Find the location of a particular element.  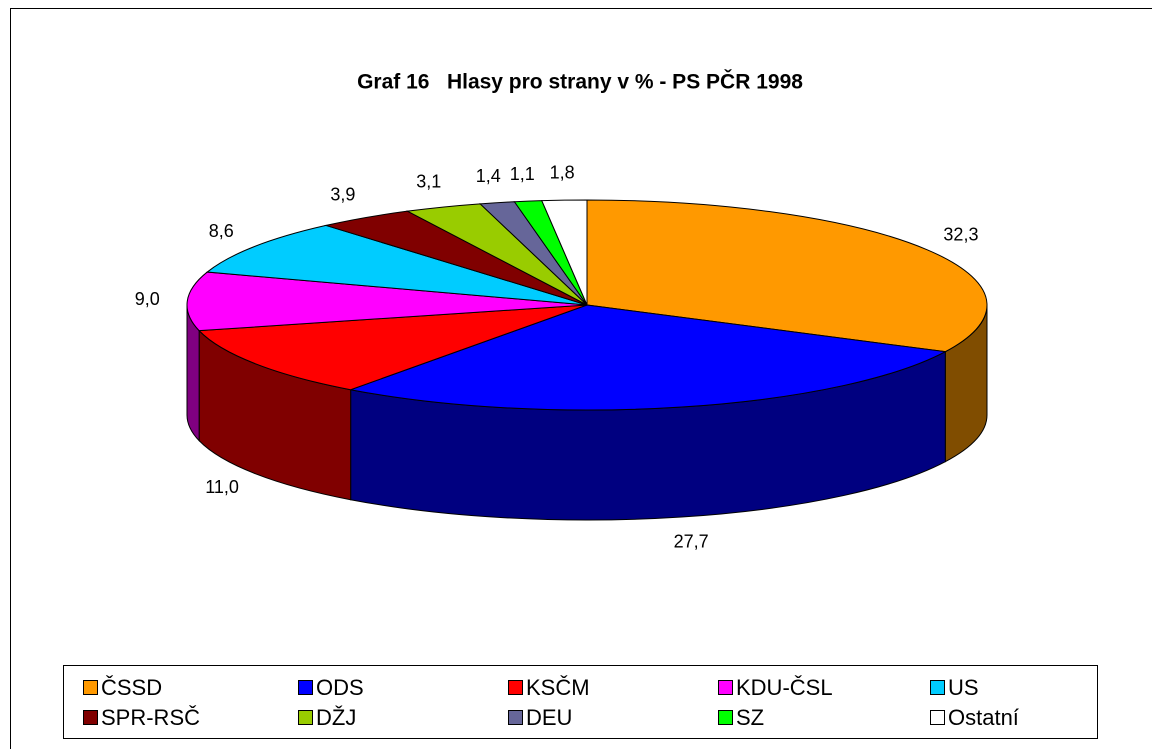

data-label: 1,4 is located at coordinates (488, 176).